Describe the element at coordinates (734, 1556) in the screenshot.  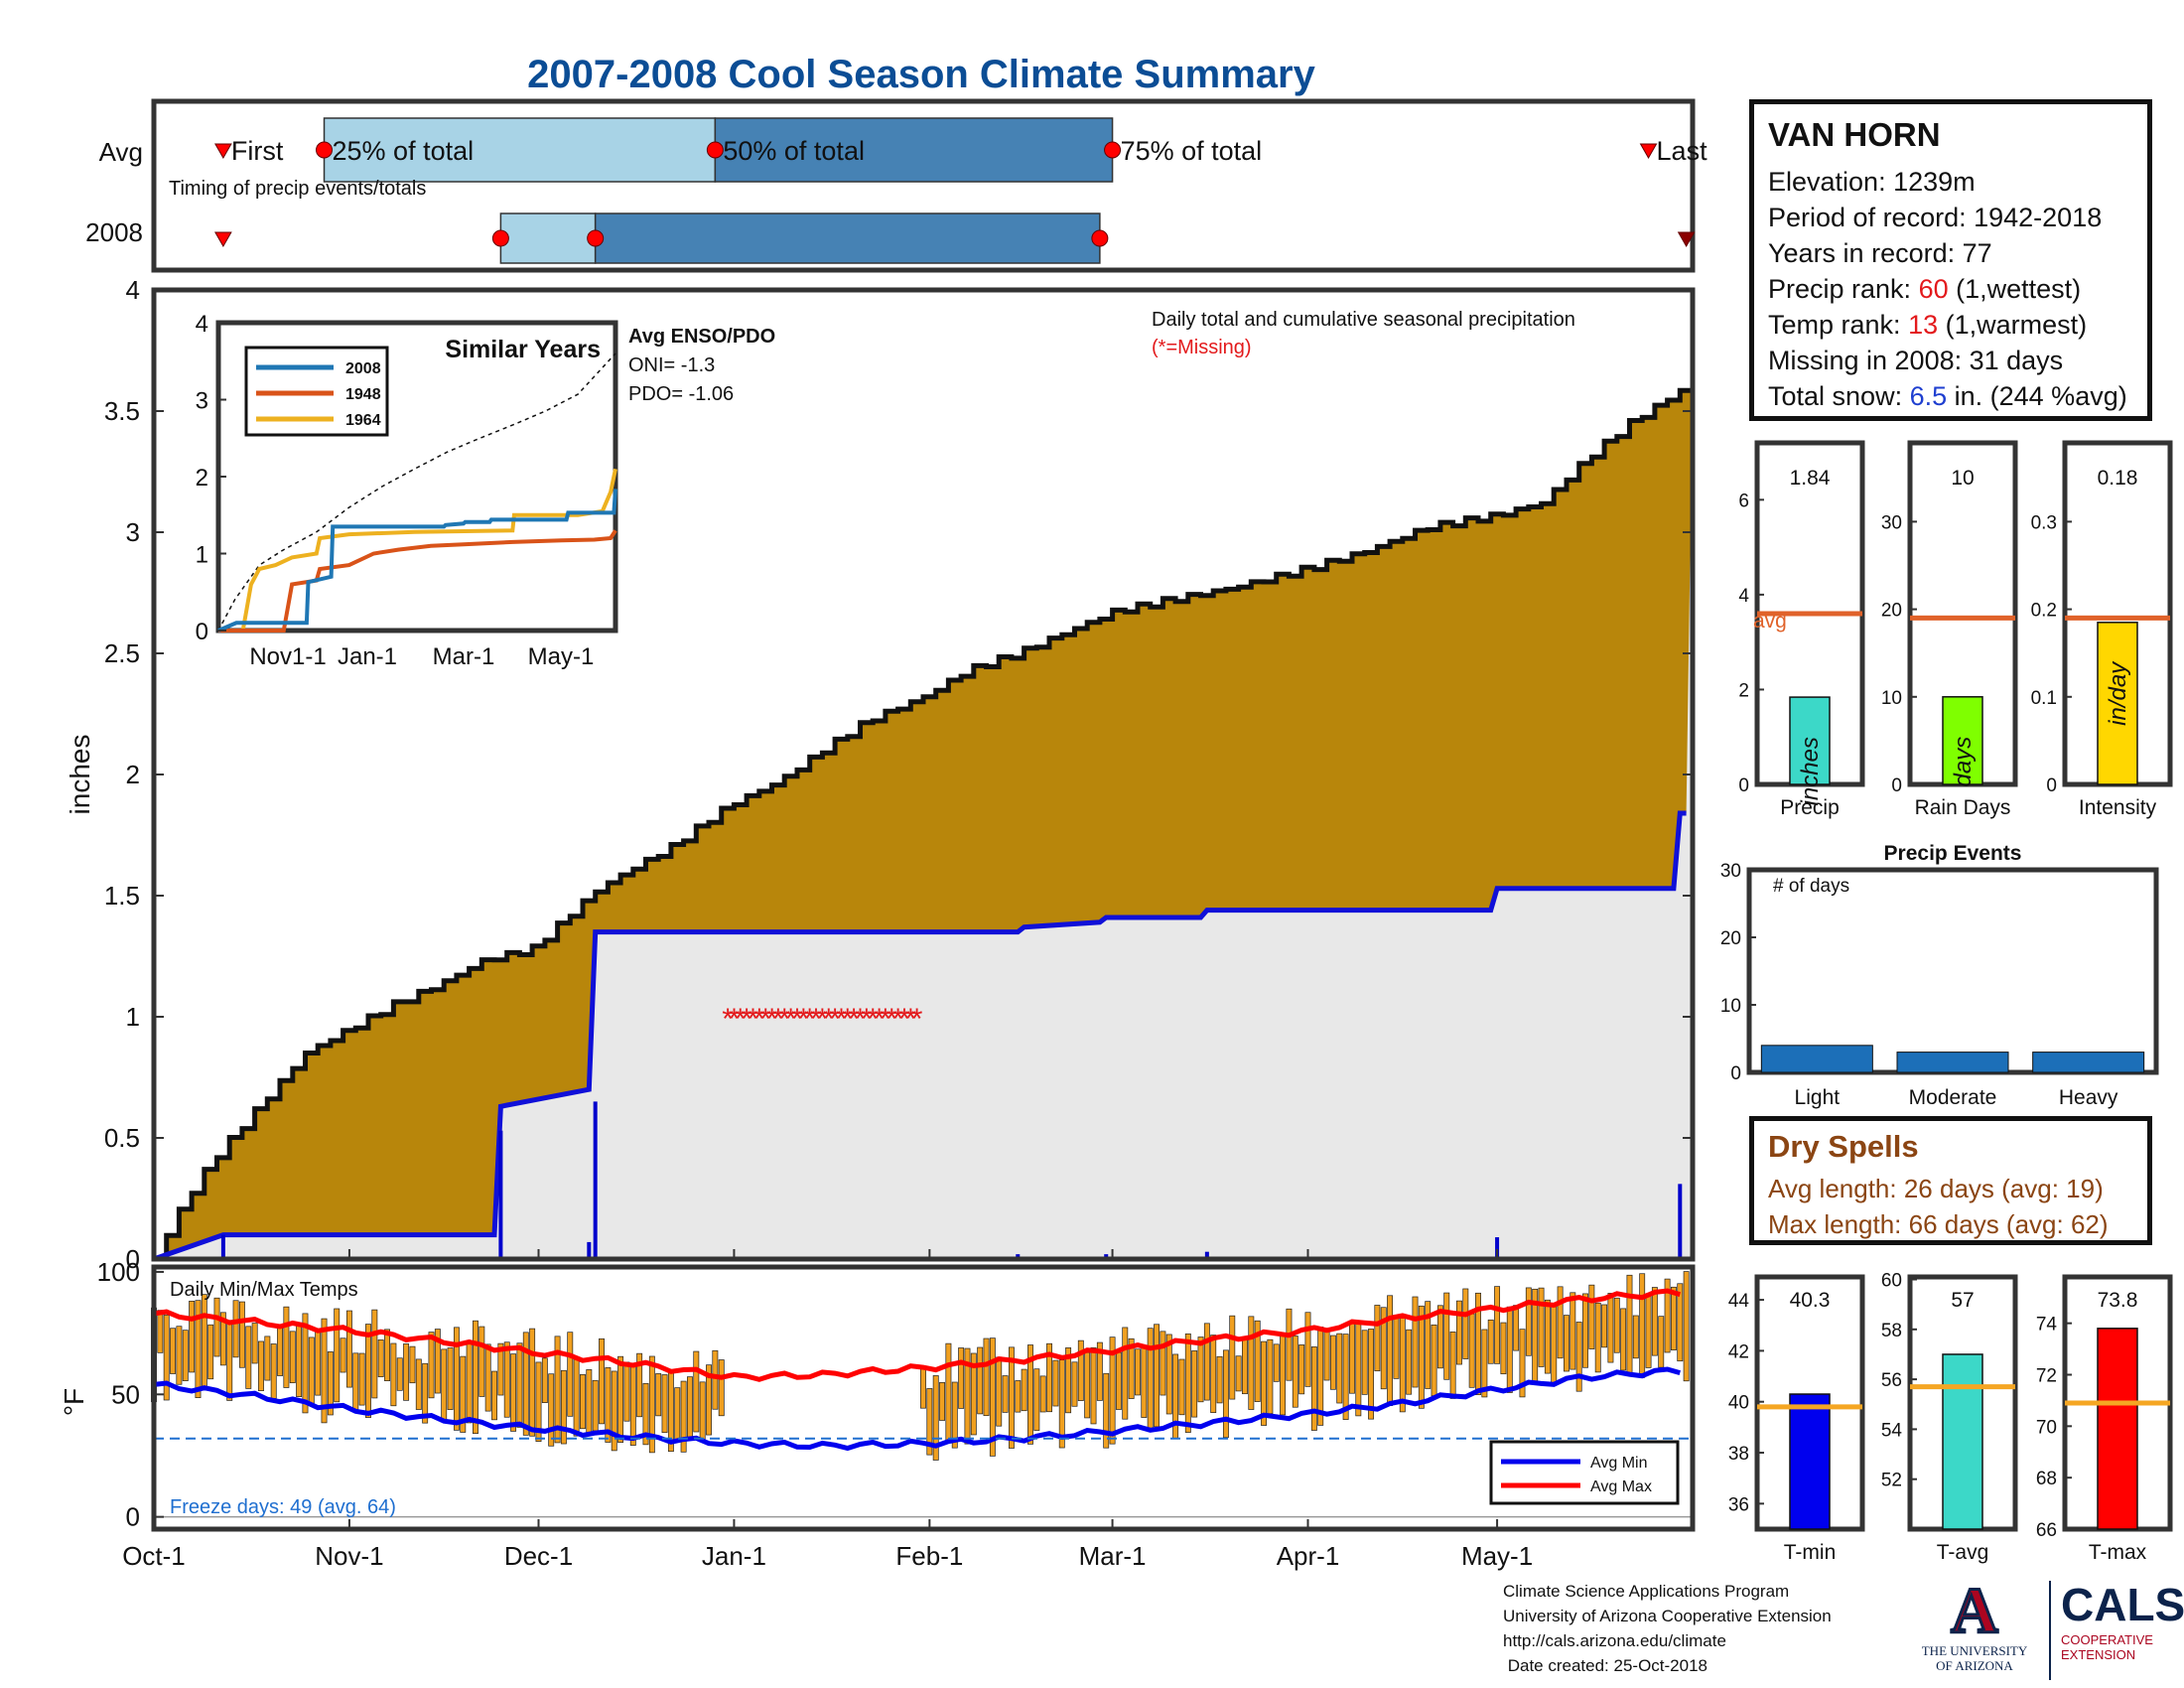
I see `x-tick-label: Jan-1` at that location.